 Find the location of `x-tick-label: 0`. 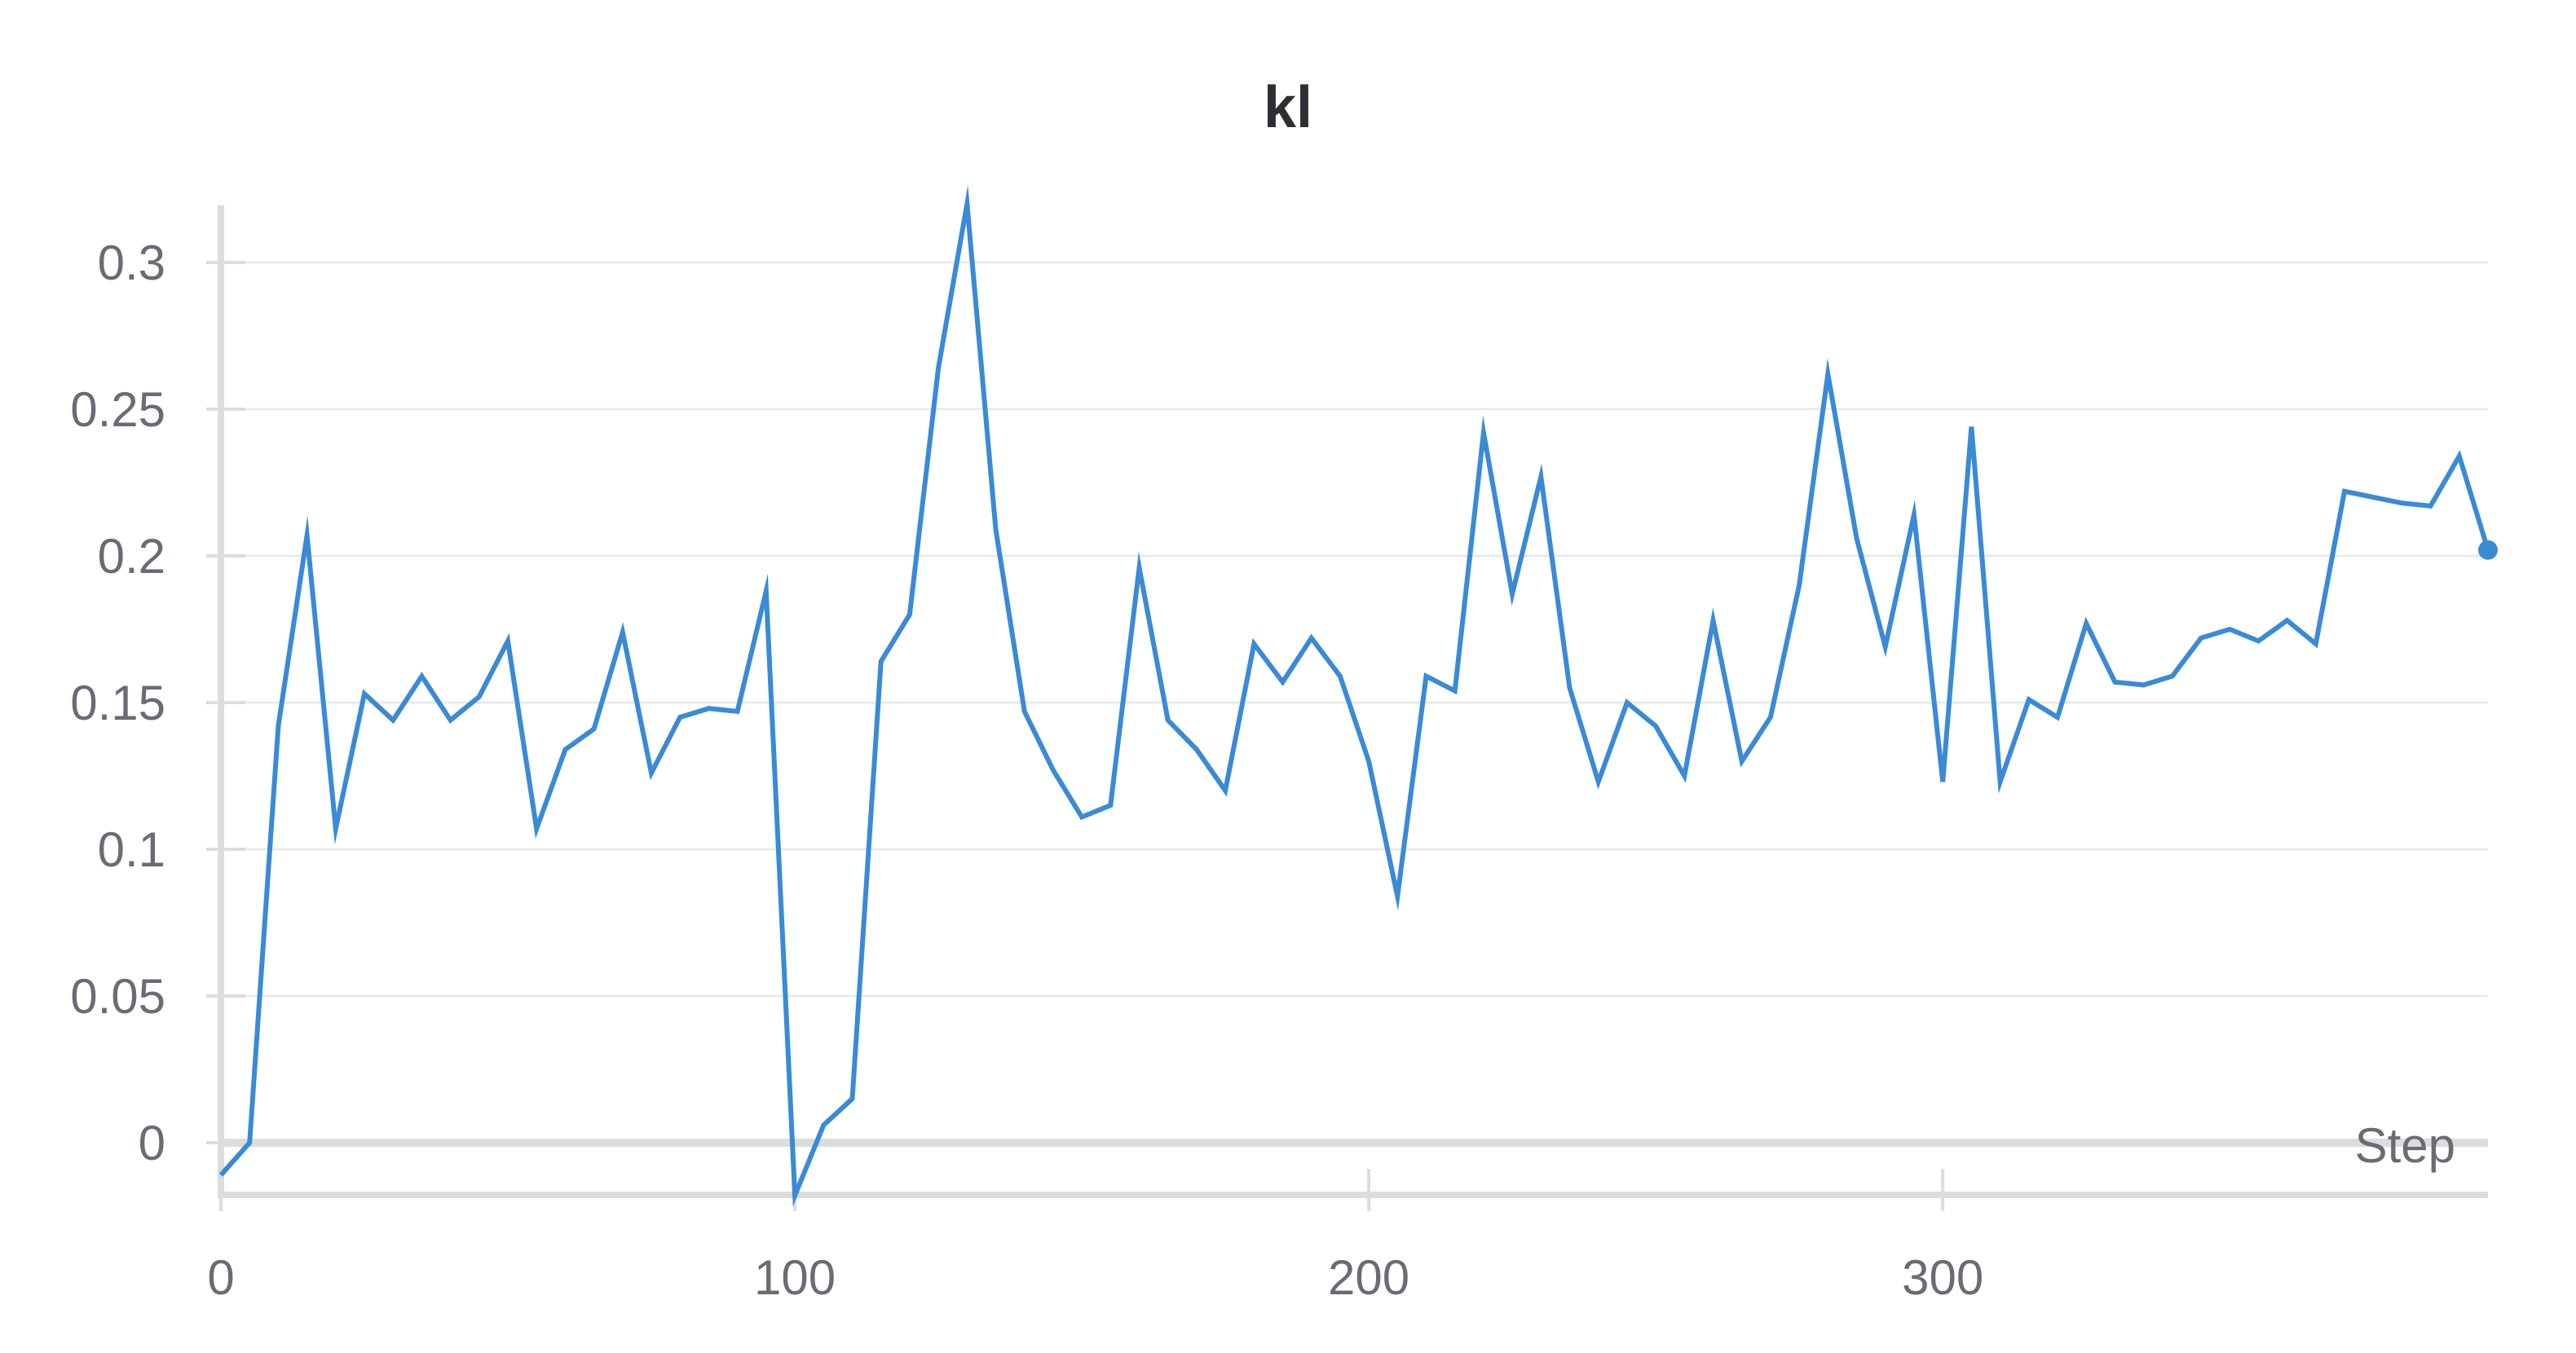

x-tick-label: 0 is located at coordinates (220, 1277).